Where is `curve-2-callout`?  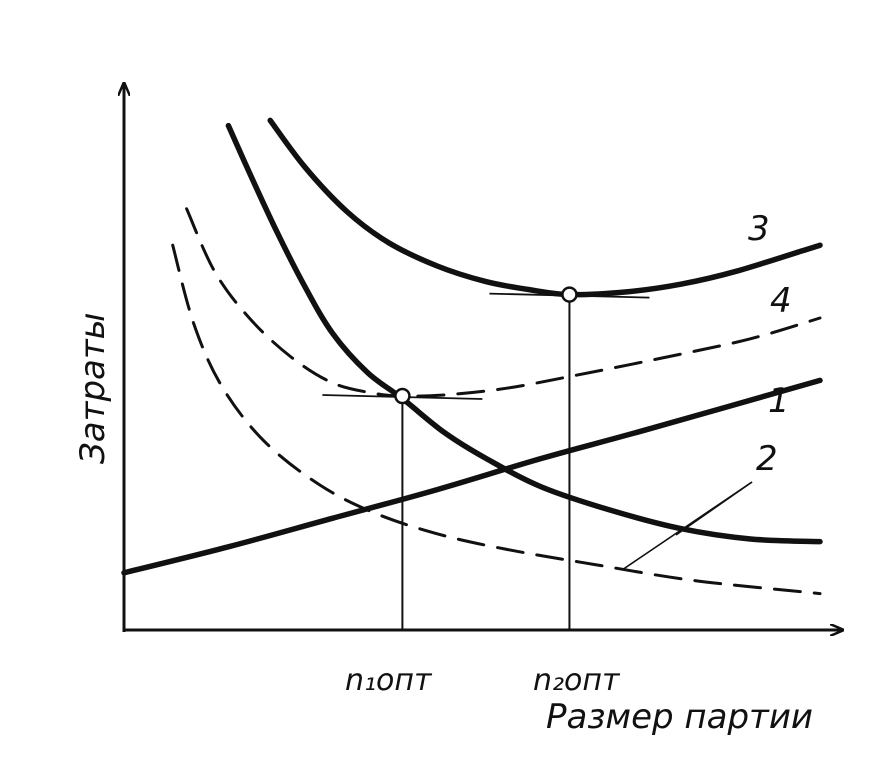
curve-2-callout is located at coordinates (687, 526).